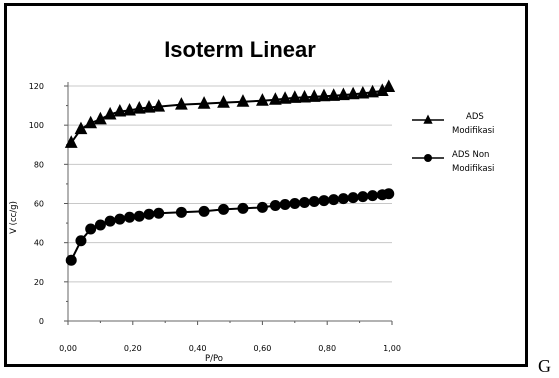 The image size is (559, 378). What do you see at coordinates (198, 348) in the screenshot?
I see `x-tick-label: 0,40` at bounding box center [198, 348].